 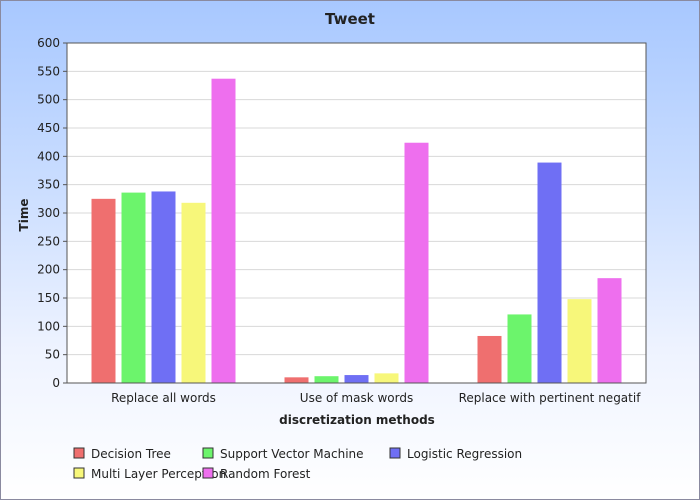 What do you see at coordinates (24, 215) in the screenshot?
I see `y-axis-label: Time` at bounding box center [24, 215].